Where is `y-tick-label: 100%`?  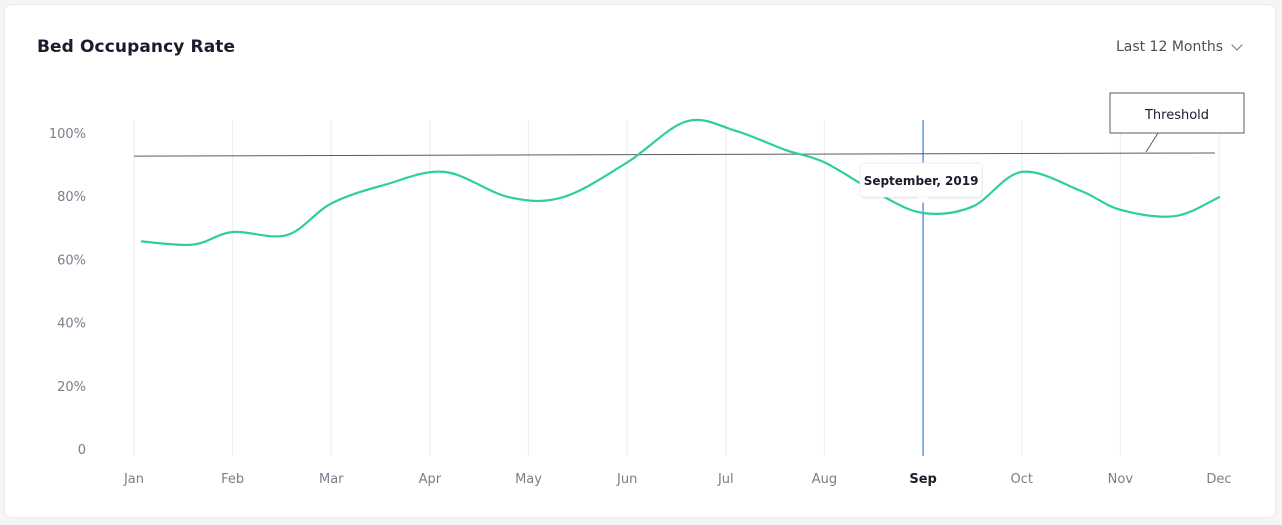
y-tick-label: 100% is located at coordinates (67, 134).